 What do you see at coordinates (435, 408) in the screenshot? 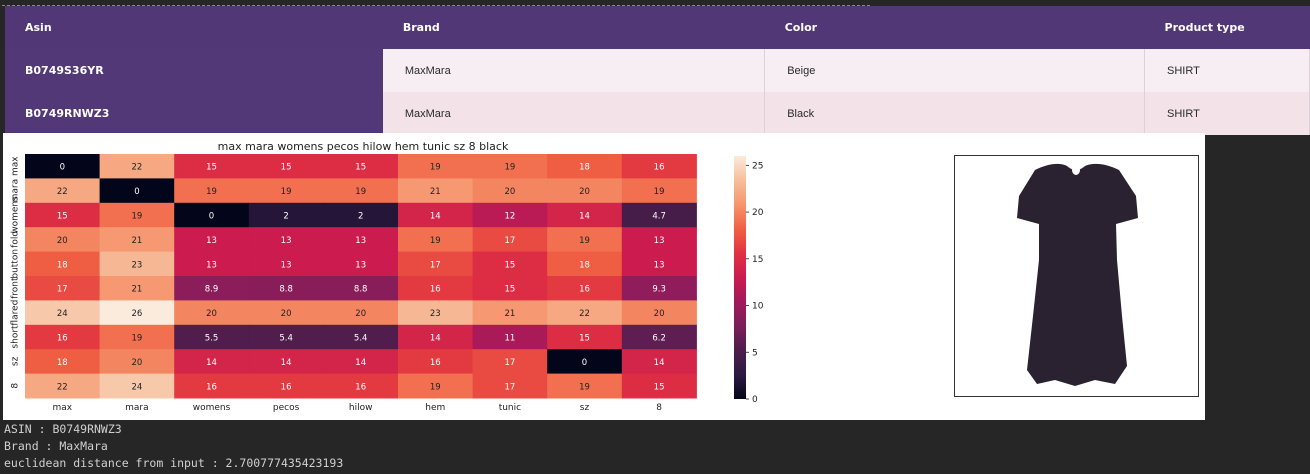
I see `x-tick-label: hem` at bounding box center [435, 408].